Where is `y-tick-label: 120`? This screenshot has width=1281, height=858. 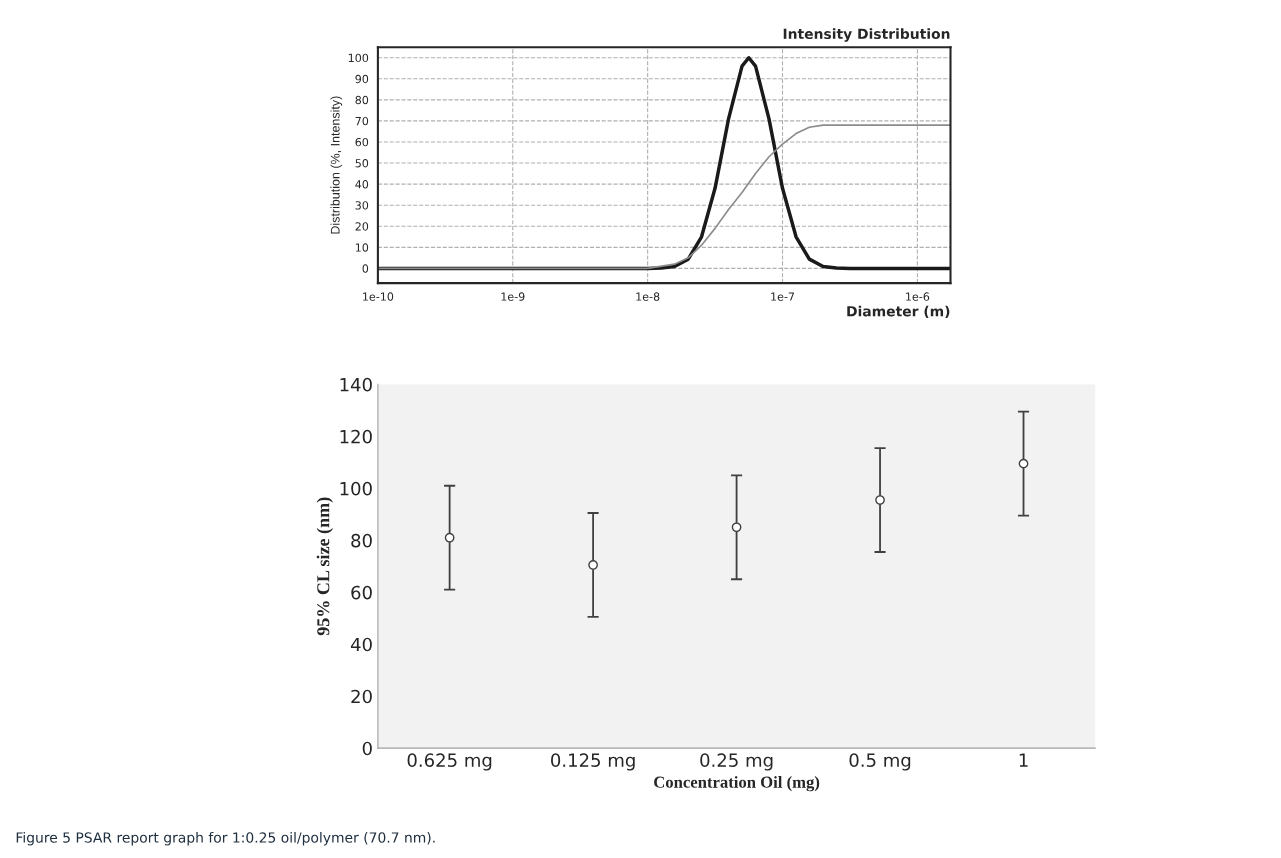 y-tick-label: 120 is located at coordinates (356, 436).